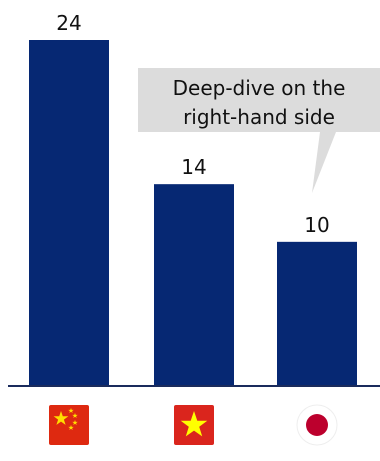 The image size is (380, 461). I want to click on vietnam-flag-star, so click(194, 424).